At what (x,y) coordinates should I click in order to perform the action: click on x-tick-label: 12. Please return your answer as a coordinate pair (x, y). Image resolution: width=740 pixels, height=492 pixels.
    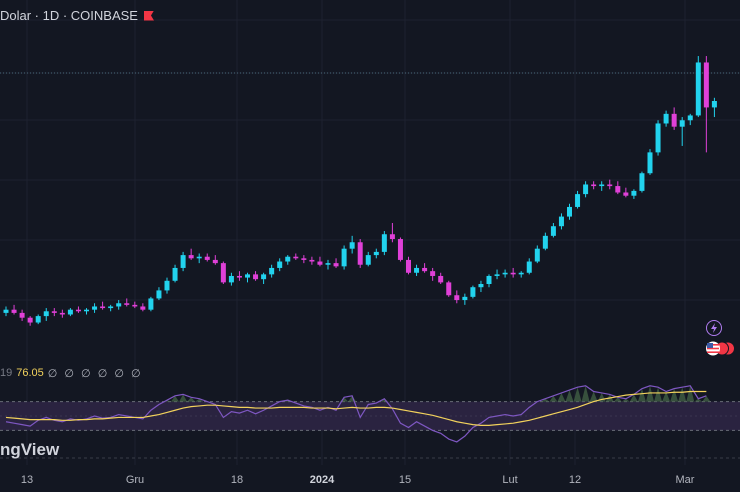
    Looking at the image, I should click on (575, 480).